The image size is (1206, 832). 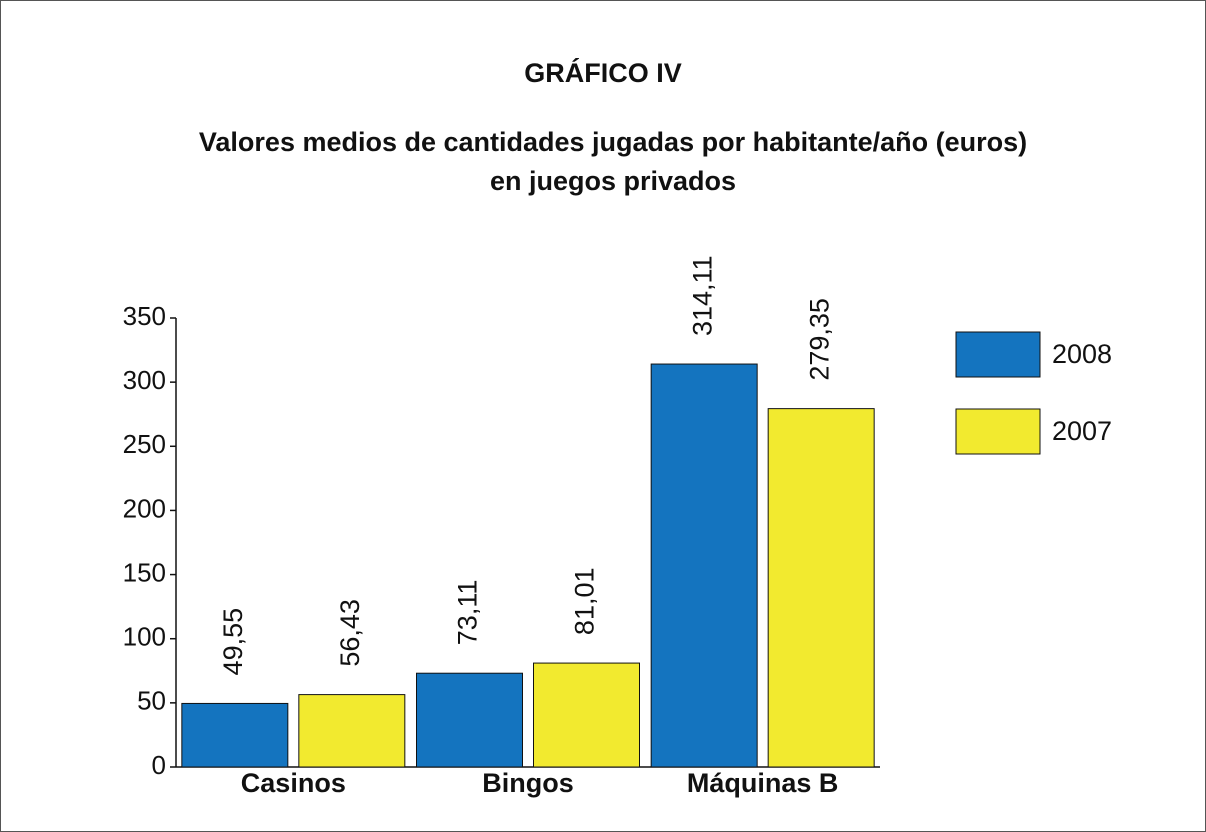 What do you see at coordinates (144, 572) in the screenshot?
I see `y-tick-label: 150` at bounding box center [144, 572].